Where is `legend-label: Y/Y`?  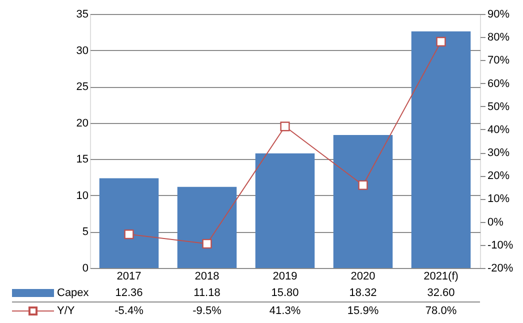 legend-label: Y/Y is located at coordinates (66, 311).